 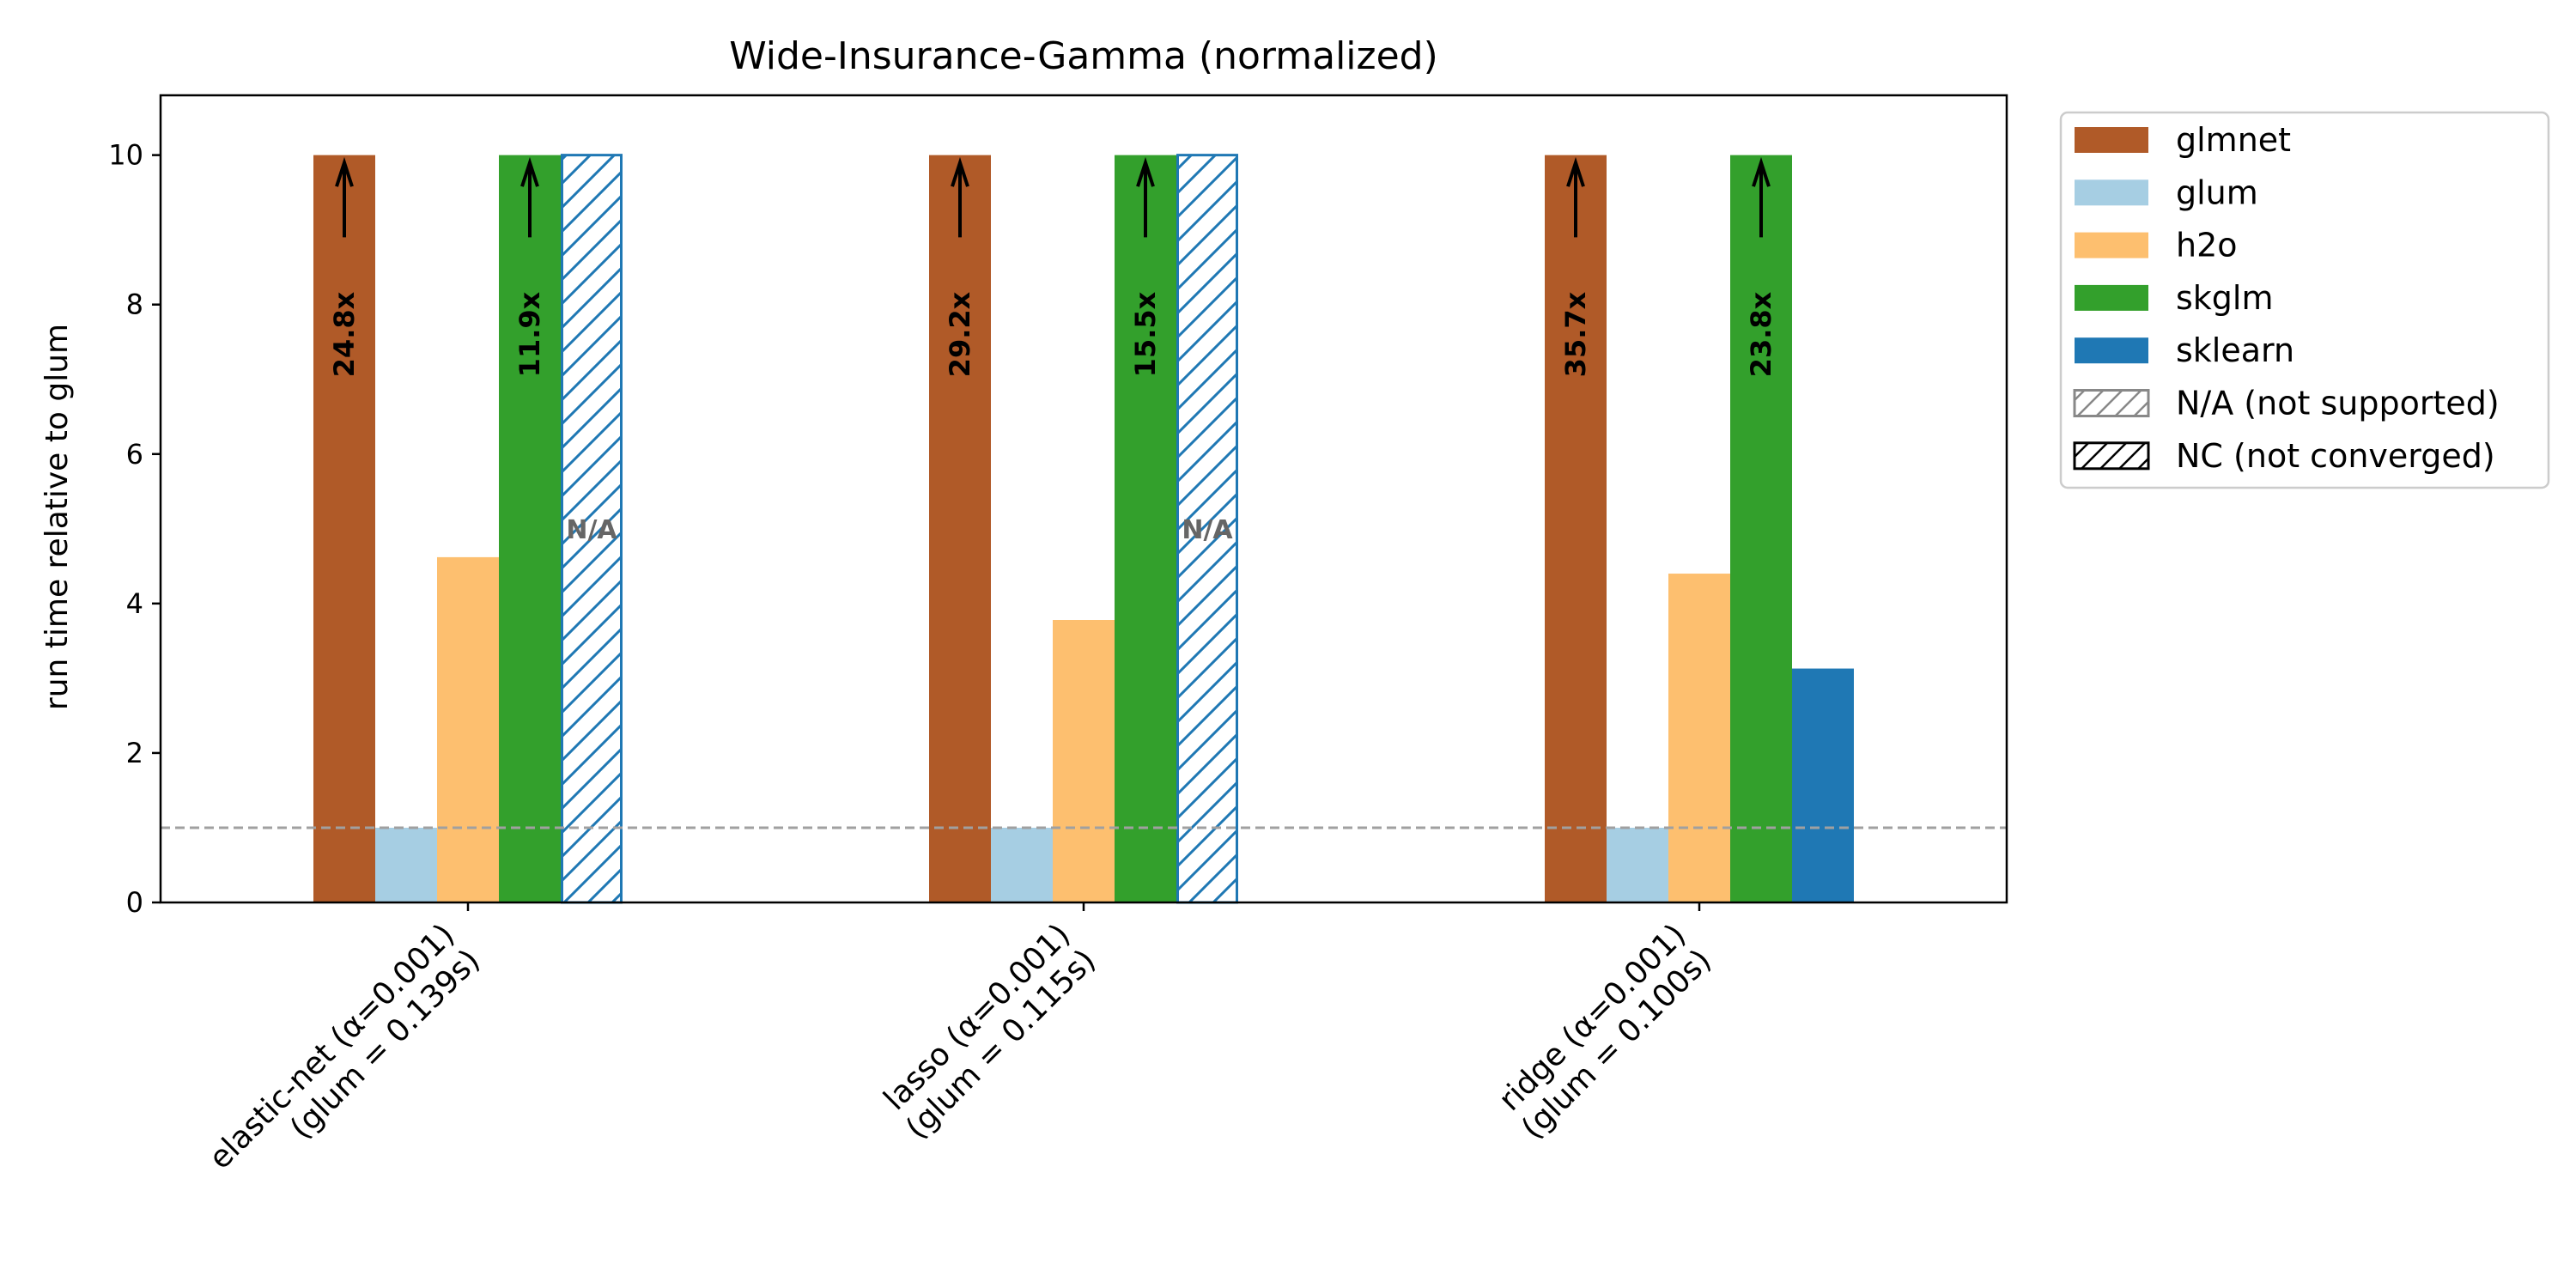 I want to click on legend-swatch-nc, so click(x=2112, y=456).